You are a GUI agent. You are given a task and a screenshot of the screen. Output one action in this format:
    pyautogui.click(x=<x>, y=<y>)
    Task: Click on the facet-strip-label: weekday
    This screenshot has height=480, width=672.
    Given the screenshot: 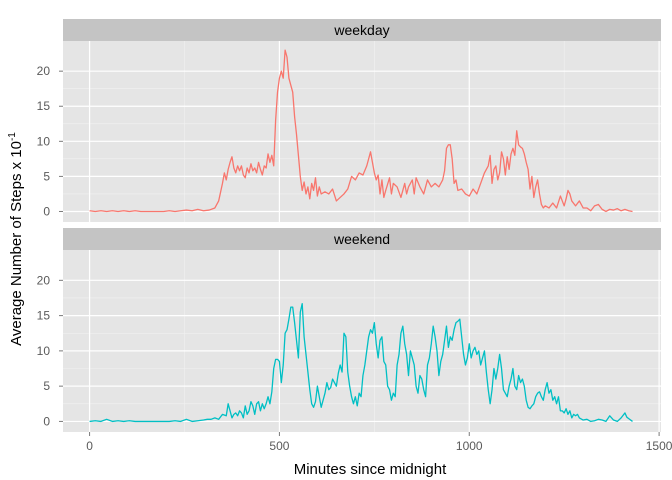 What is the action you would take?
    pyautogui.click(x=361, y=30)
    